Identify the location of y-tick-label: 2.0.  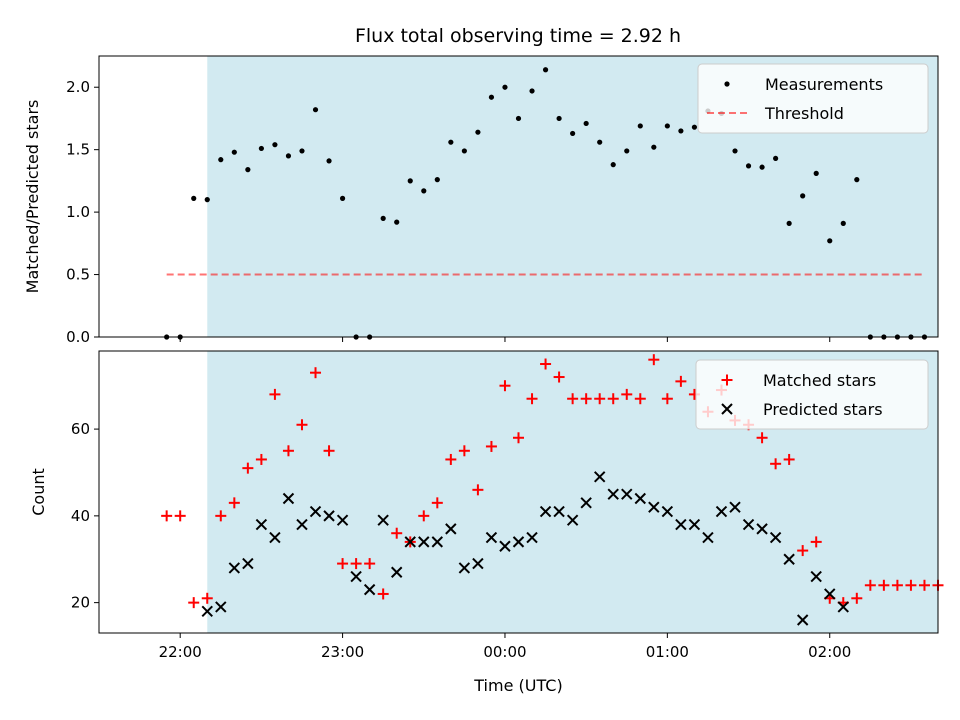
(78, 87).